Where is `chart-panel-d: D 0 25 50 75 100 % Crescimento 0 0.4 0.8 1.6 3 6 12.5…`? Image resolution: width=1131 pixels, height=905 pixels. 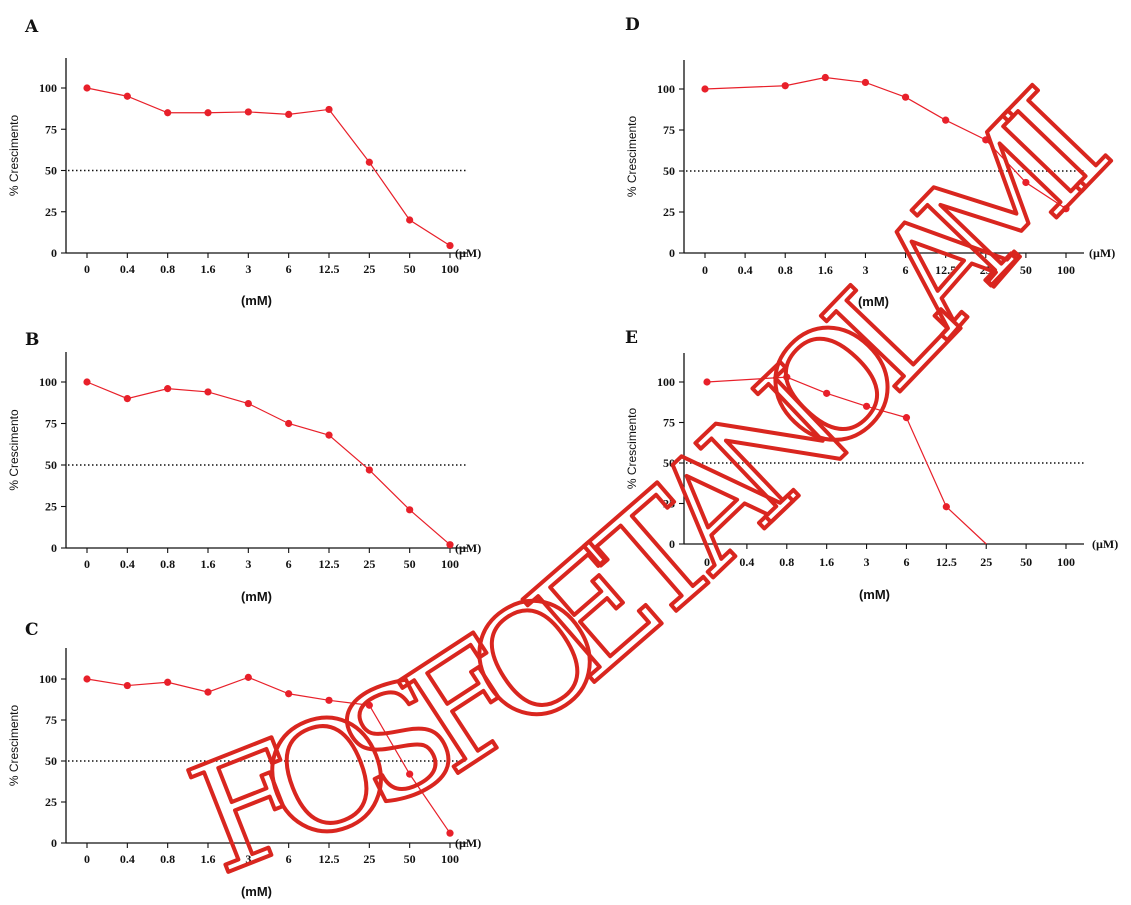 chart-panel-d: D 0 25 50 75 100 % Crescimento 0 0.4 0.8 1.6 3 6 12.5… is located at coordinates (870, 162).